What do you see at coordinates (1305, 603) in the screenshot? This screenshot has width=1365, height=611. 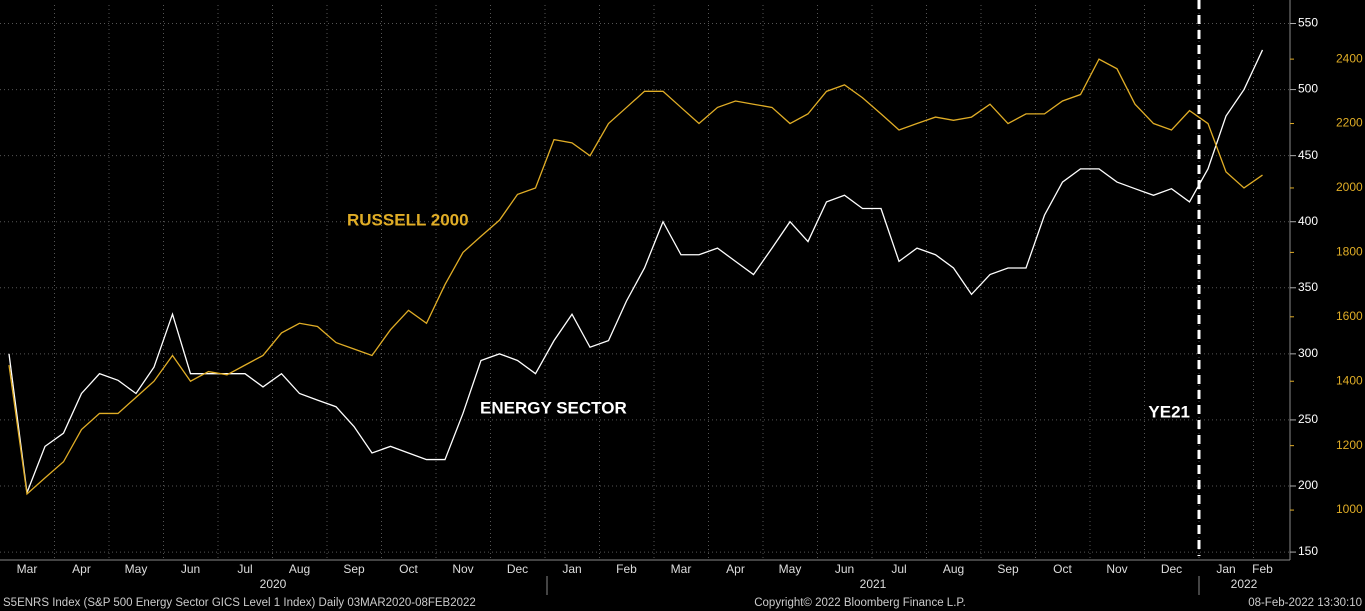 I see `footer-right: 08-Feb-2022 13:30:10` at bounding box center [1305, 603].